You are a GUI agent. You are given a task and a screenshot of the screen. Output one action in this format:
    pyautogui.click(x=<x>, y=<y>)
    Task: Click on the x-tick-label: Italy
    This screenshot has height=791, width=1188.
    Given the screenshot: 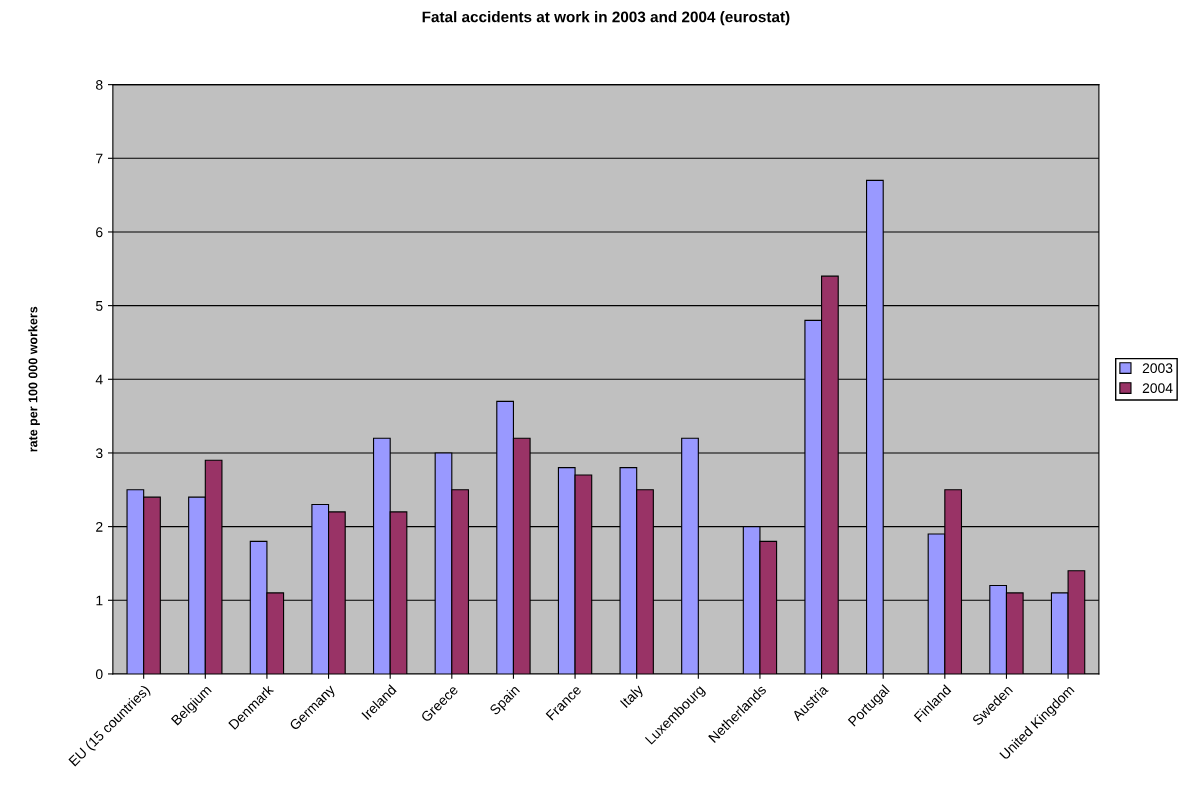 What is the action you would take?
    pyautogui.click(x=632, y=696)
    